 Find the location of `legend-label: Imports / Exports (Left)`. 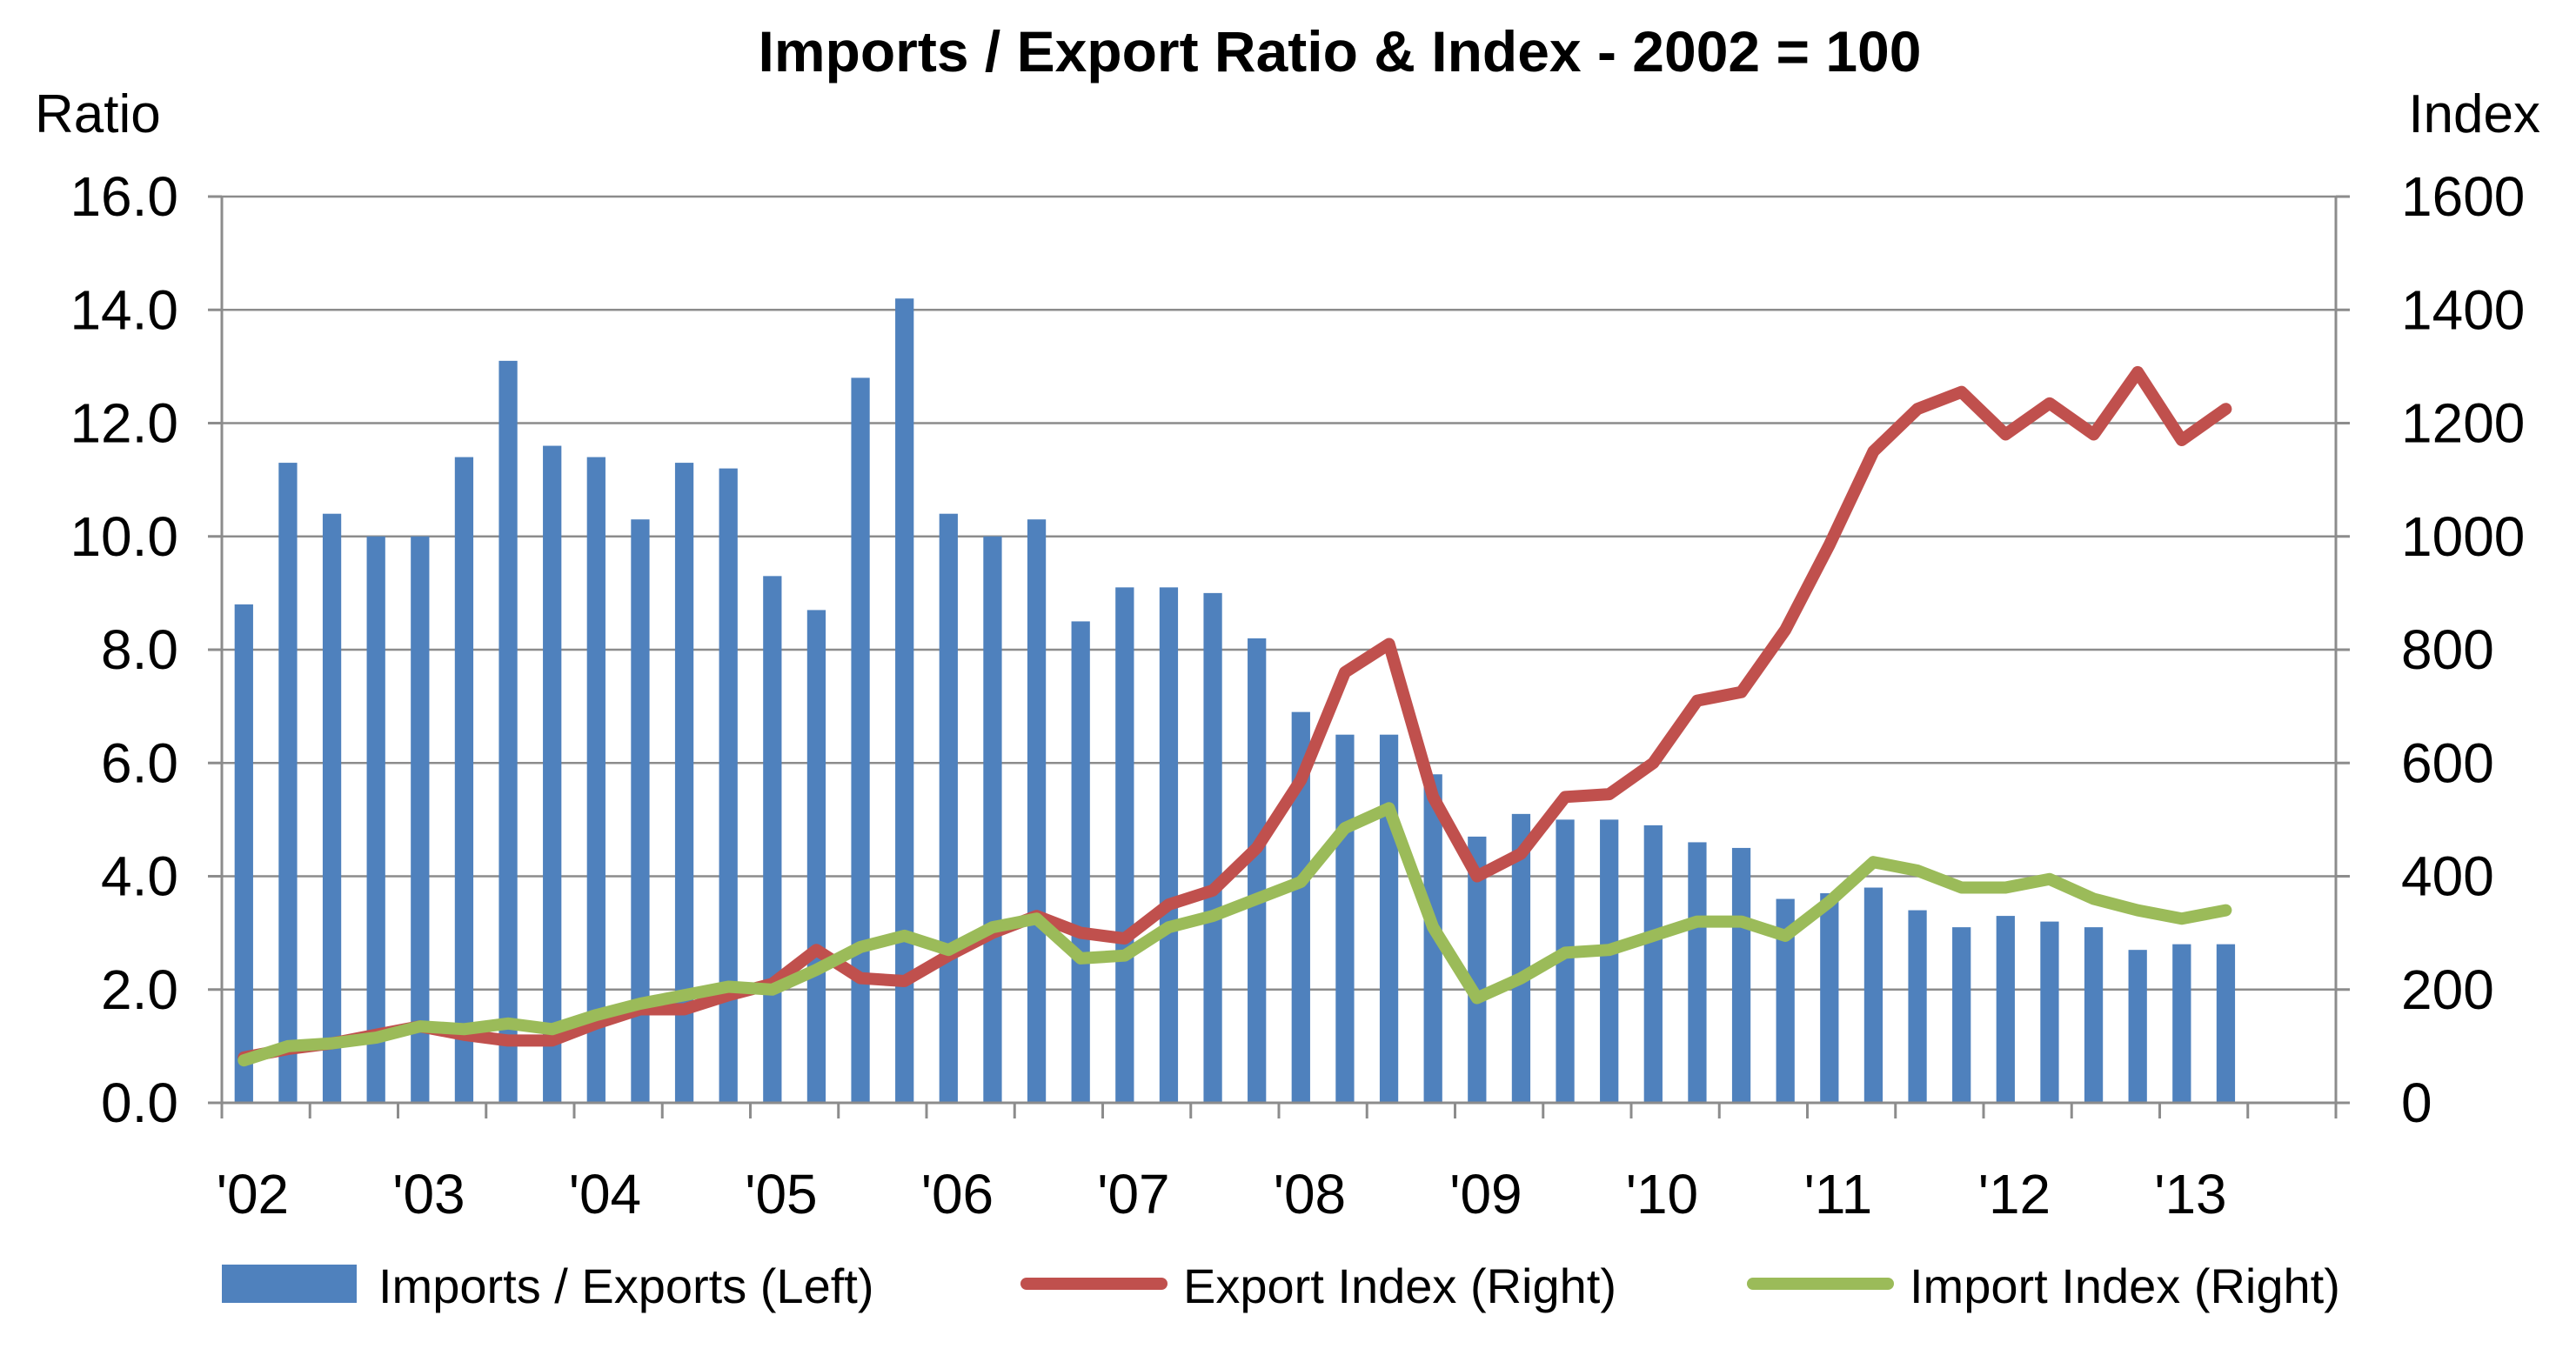

legend-label: Imports / Exports (Left) is located at coordinates (626, 1286).